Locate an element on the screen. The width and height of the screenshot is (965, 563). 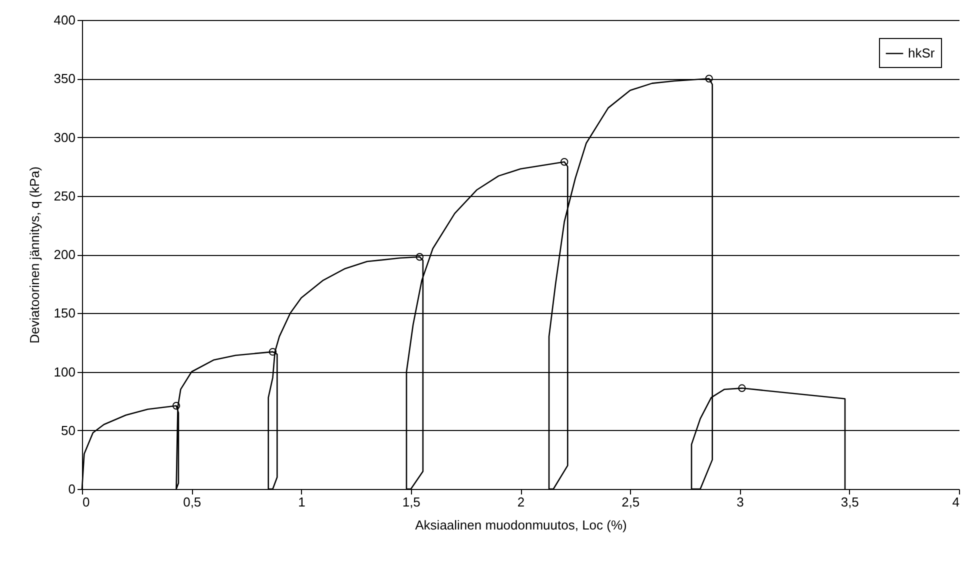
x-tick-label: 0 is located at coordinates (86, 502).